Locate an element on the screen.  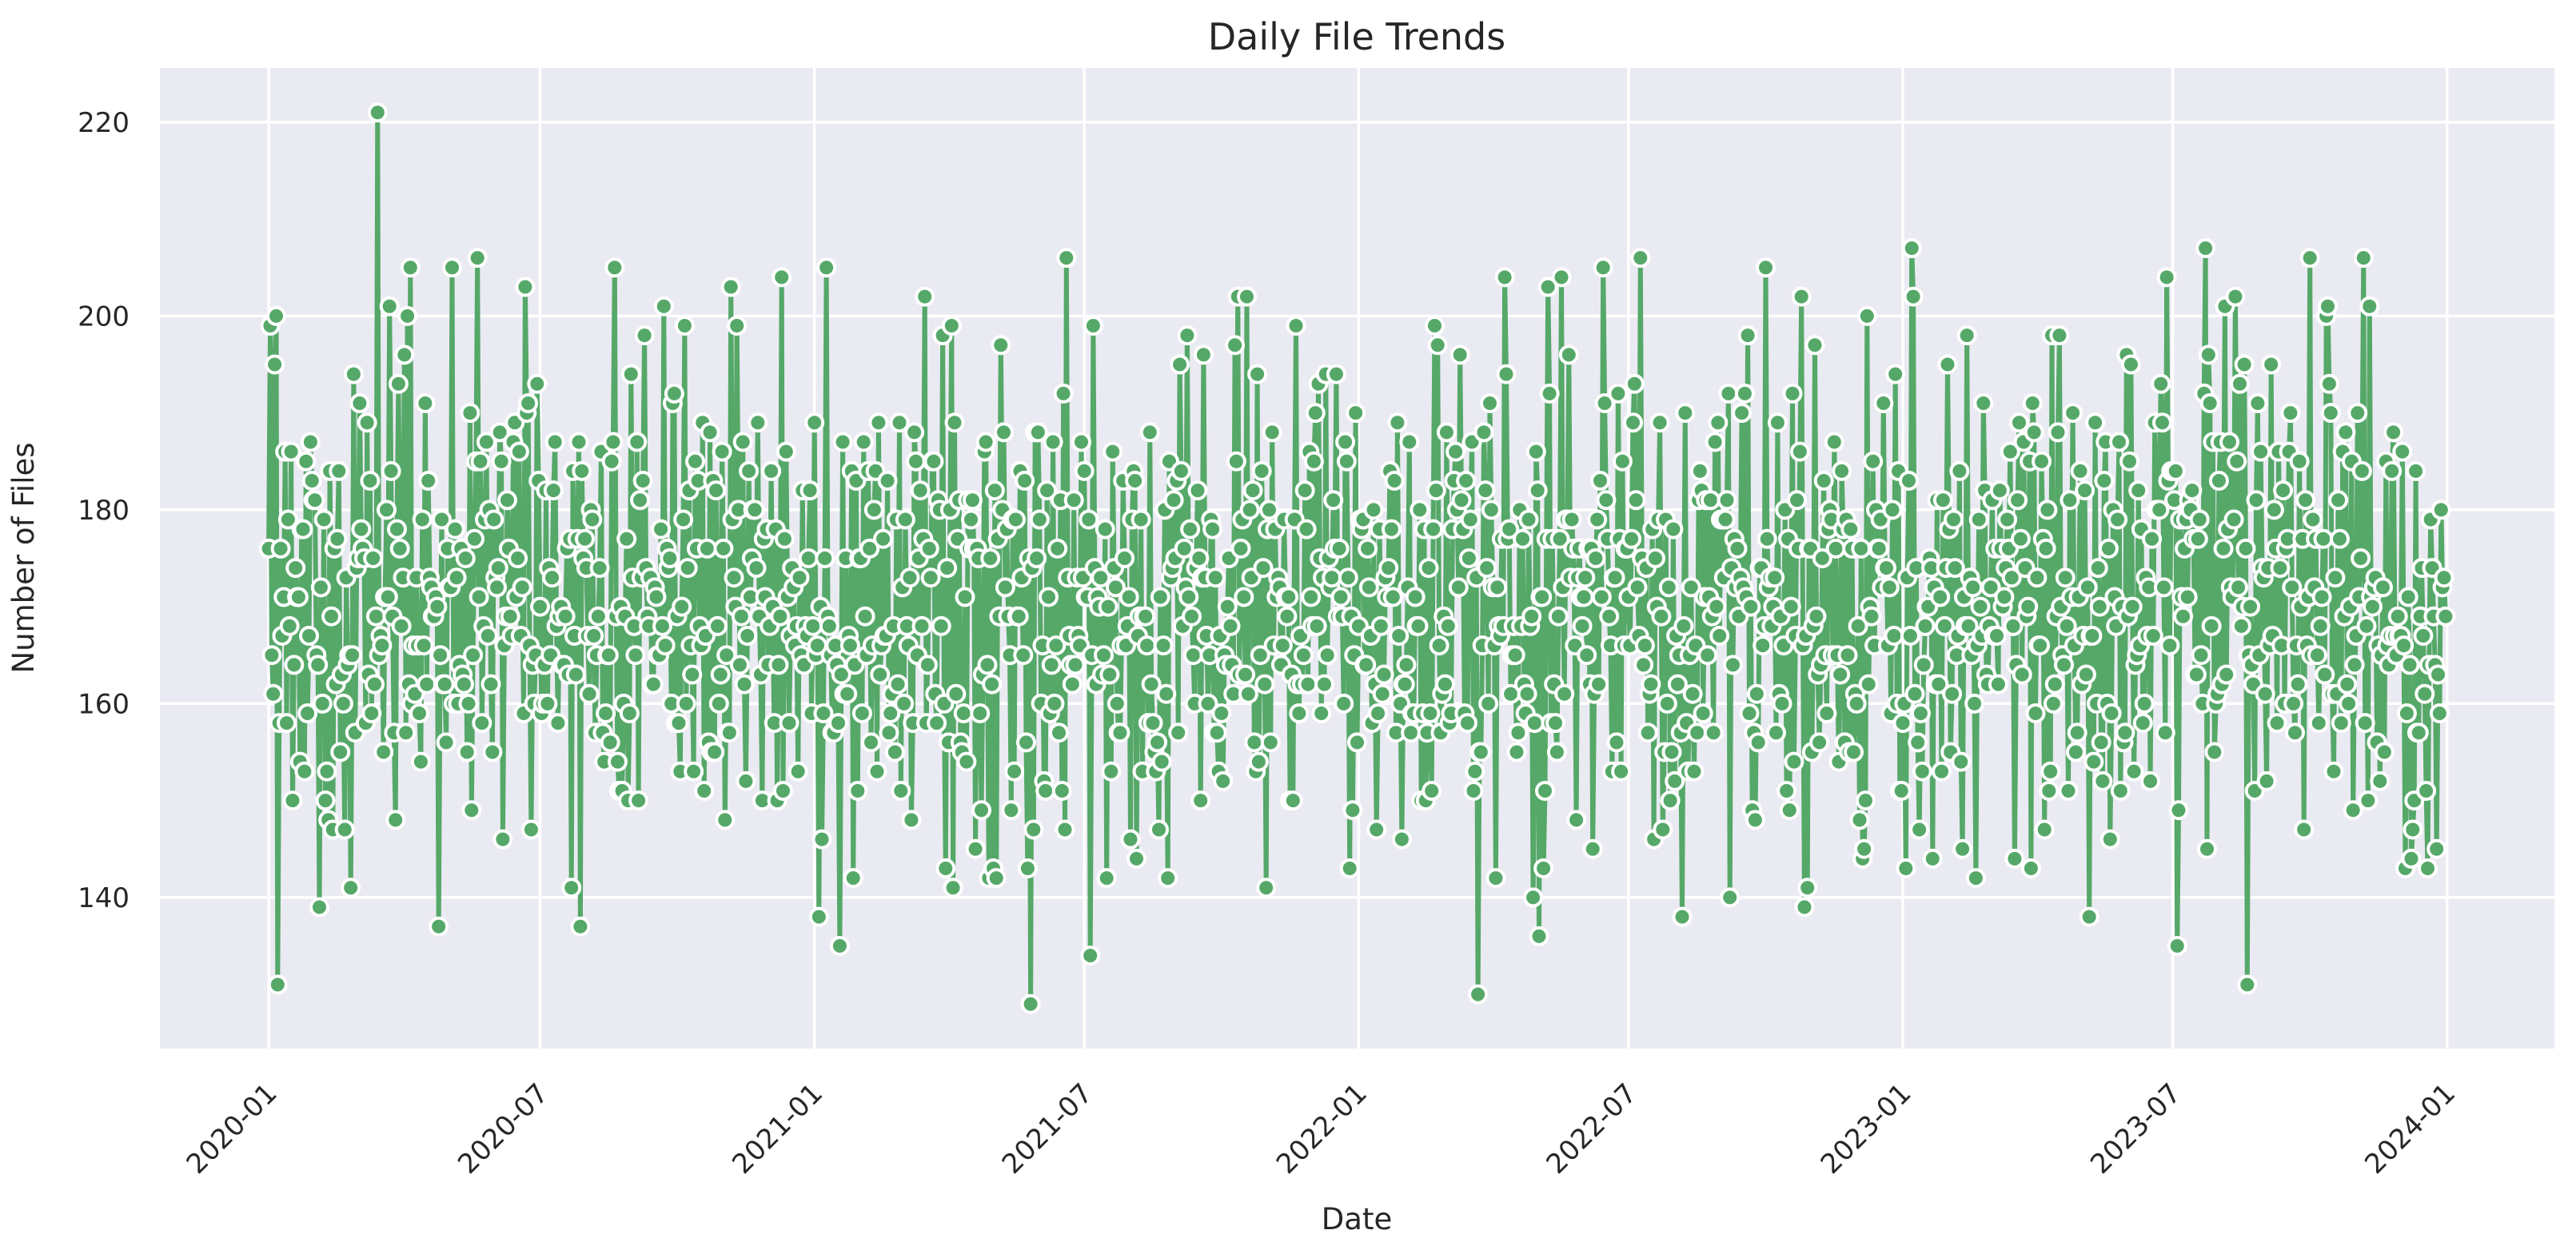
y-tick-label: 180 is located at coordinates (104, 511).